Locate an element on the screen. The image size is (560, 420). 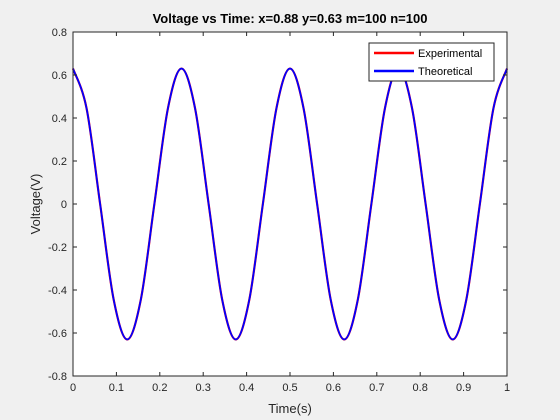
x-tick-label: 0.8 is located at coordinates (420, 388).